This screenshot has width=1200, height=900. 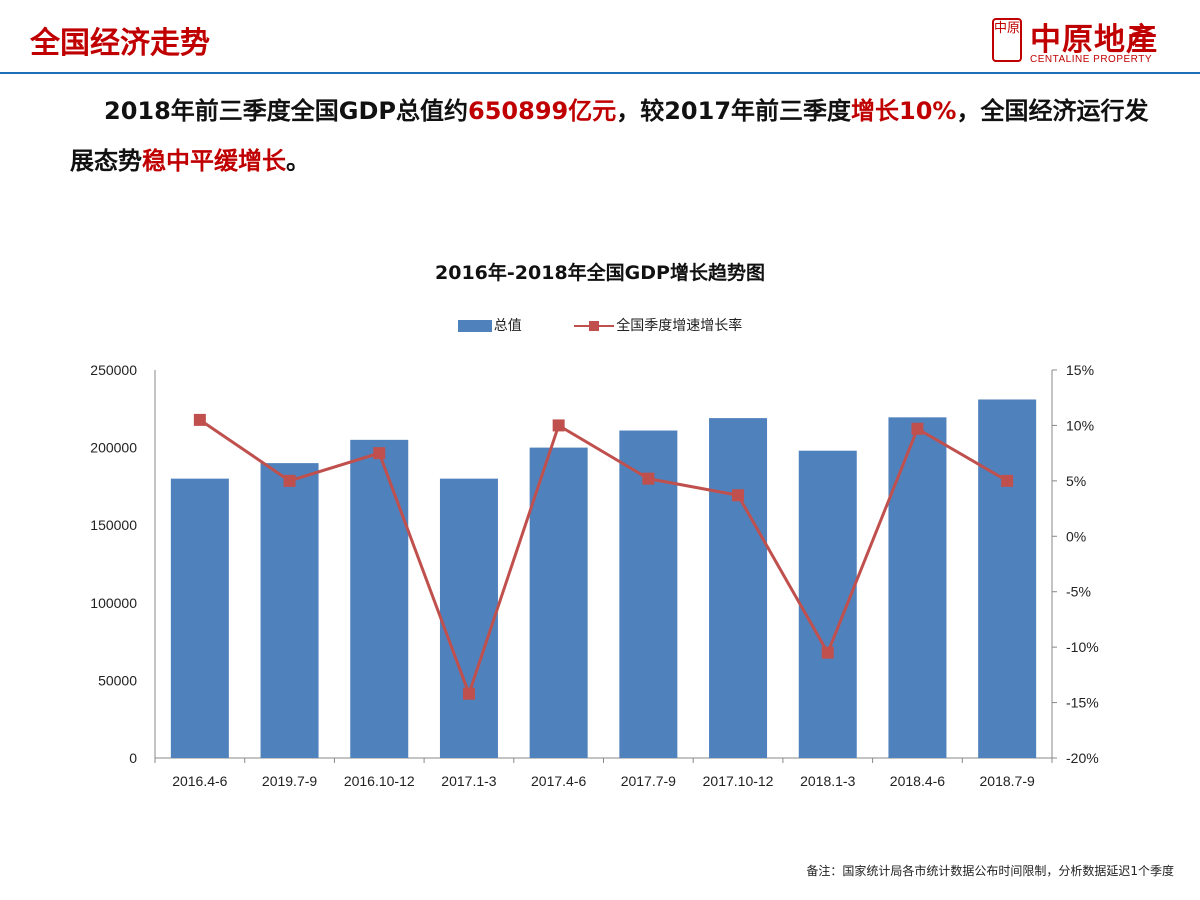 I want to click on x-tick-label: 2017.7-9, so click(x=648, y=781).